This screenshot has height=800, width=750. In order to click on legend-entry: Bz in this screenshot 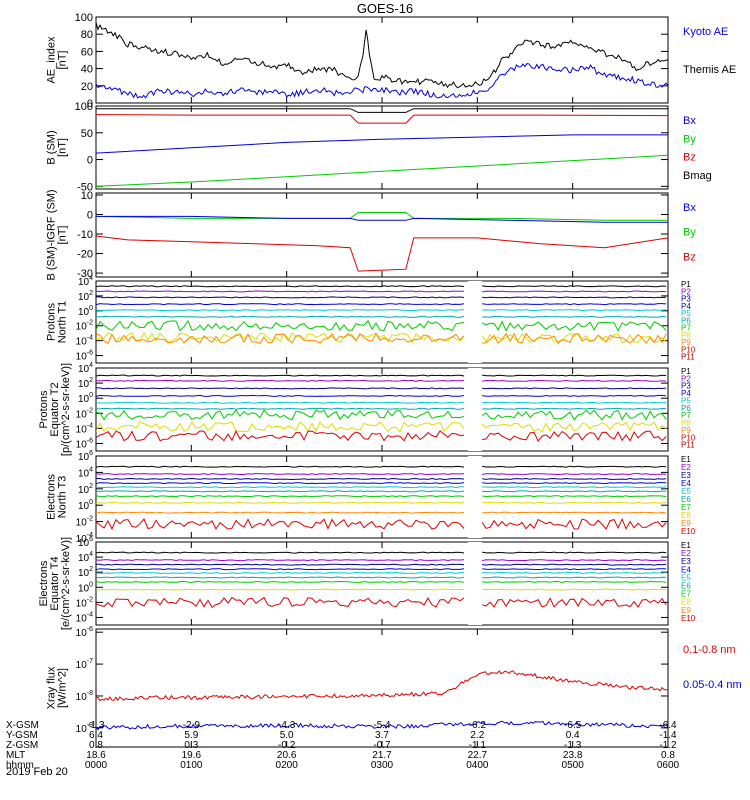, I will do `click(689, 158)`.